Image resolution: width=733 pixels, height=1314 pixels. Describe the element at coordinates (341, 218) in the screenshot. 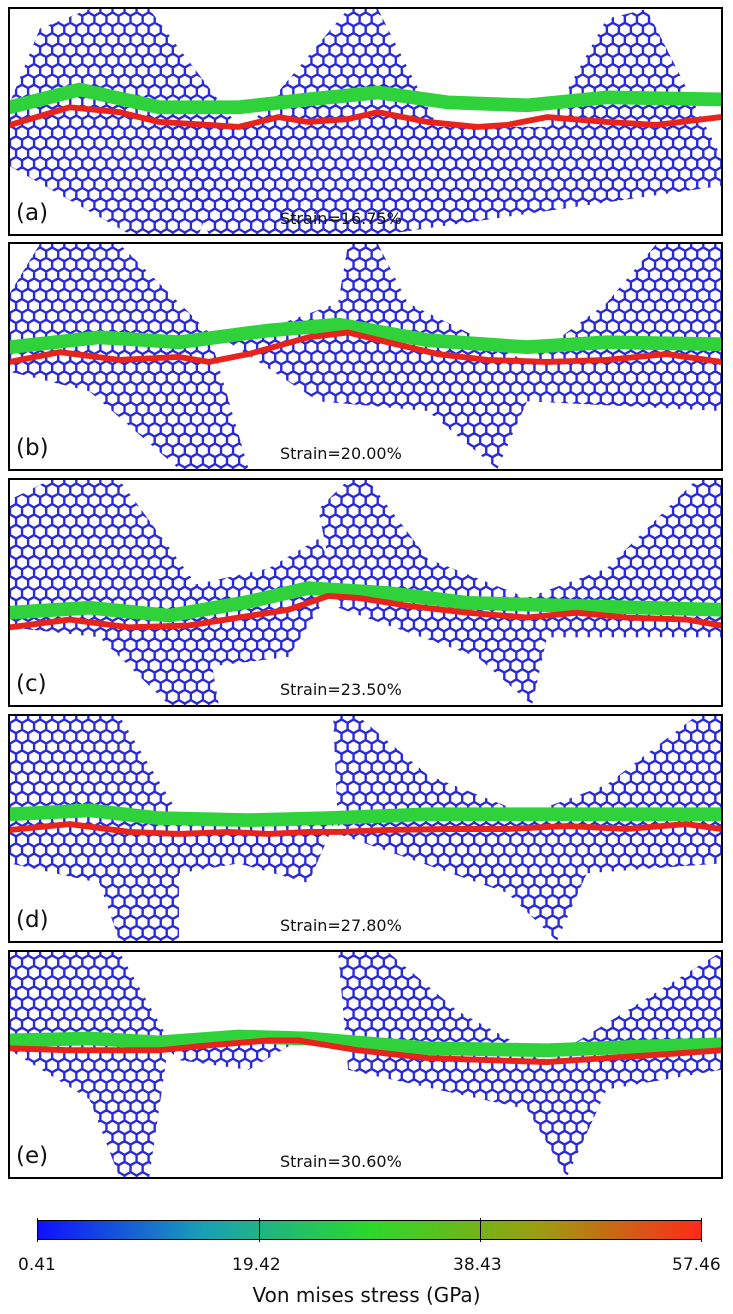

I see `strain-label: Strain=16.75%` at that location.